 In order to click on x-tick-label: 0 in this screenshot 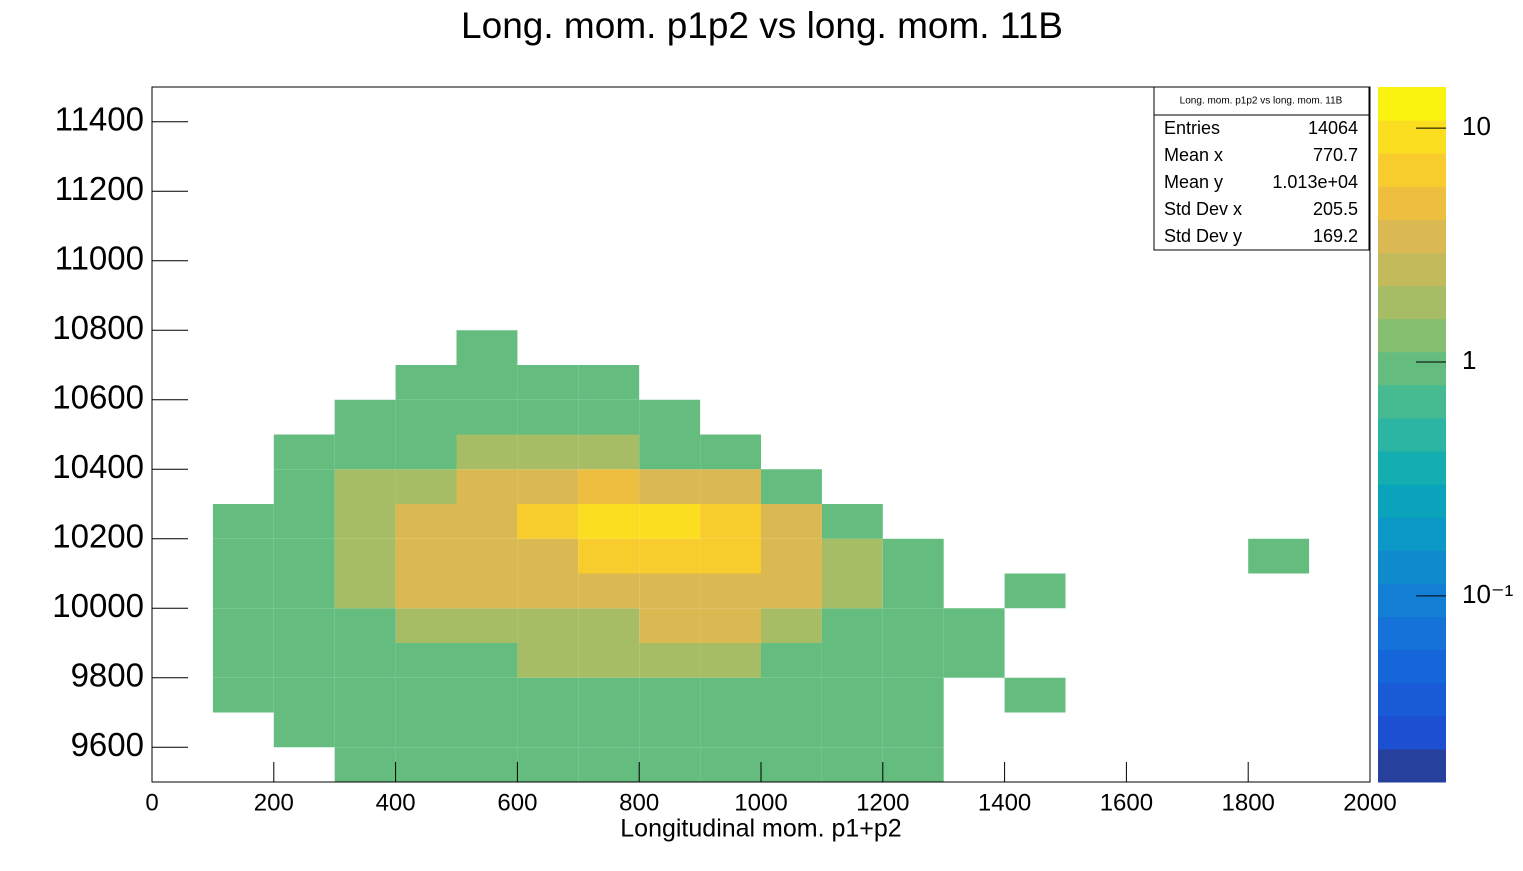, I will do `click(151, 802)`.